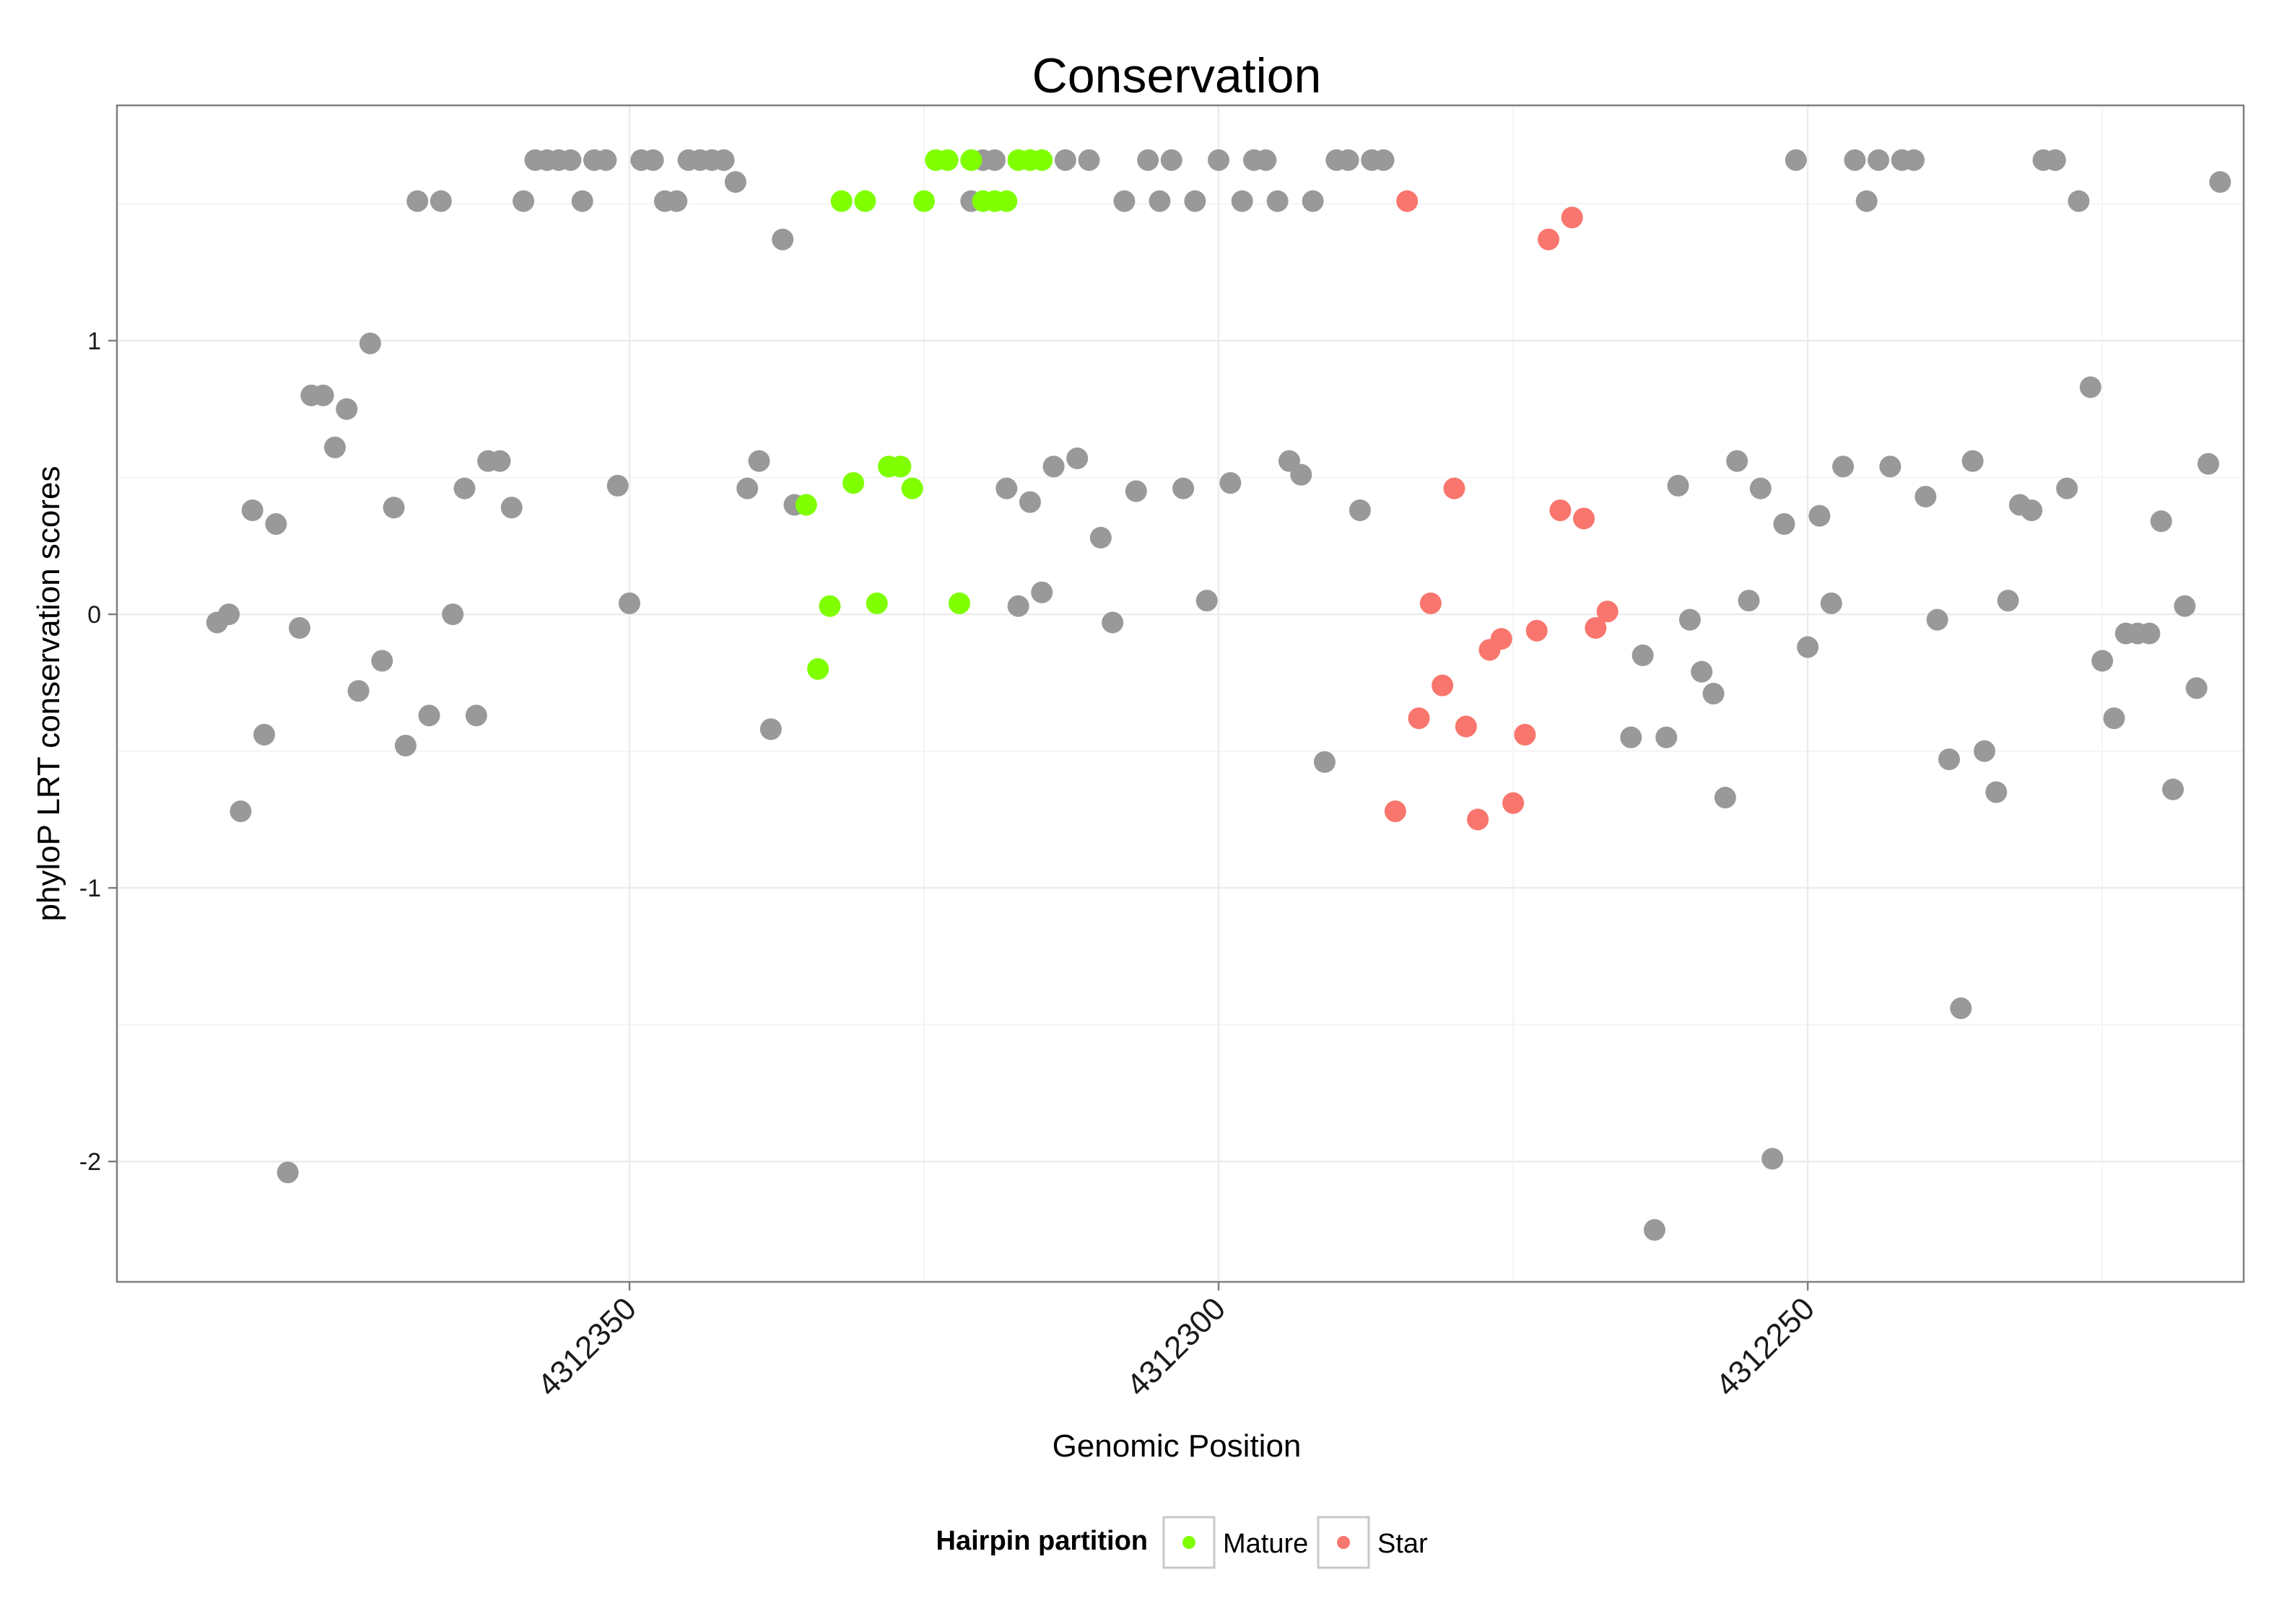 This screenshot has width=2274, height=1624. What do you see at coordinates (90, 1162) in the screenshot?
I see `y-tick-label: -2` at bounding box center [90, 1162].